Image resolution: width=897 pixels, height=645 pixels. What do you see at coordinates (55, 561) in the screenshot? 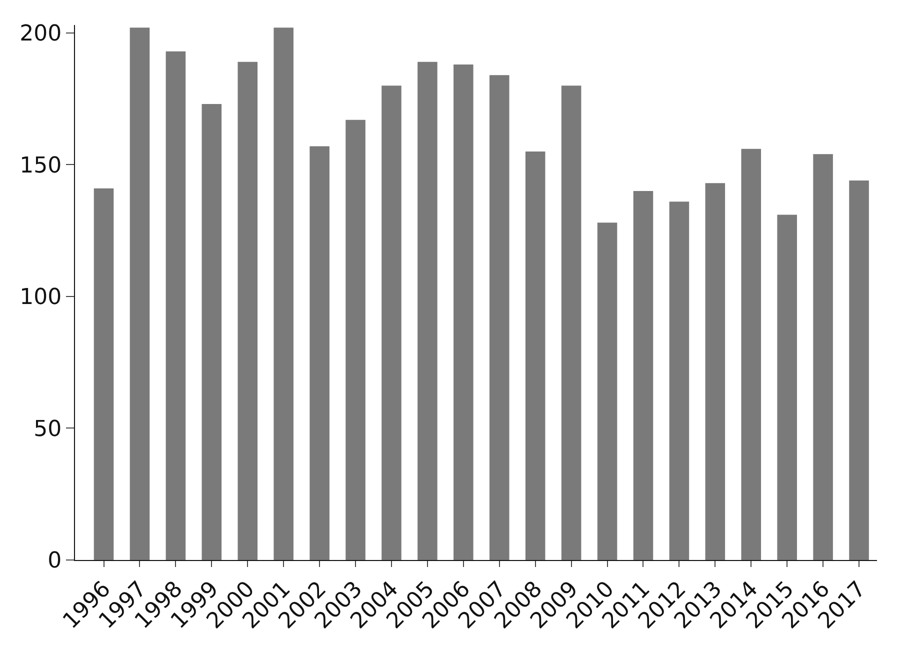
I see `y-tick-label: 0` at bounding box center [55, 561].